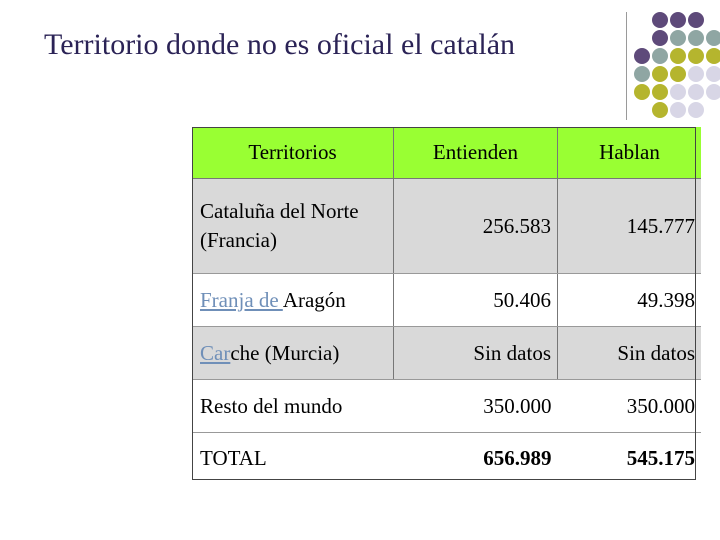  Describe the element at coordinates (475, 300) in the screenshot. I see `cell-entienden: 50.406` at that location.